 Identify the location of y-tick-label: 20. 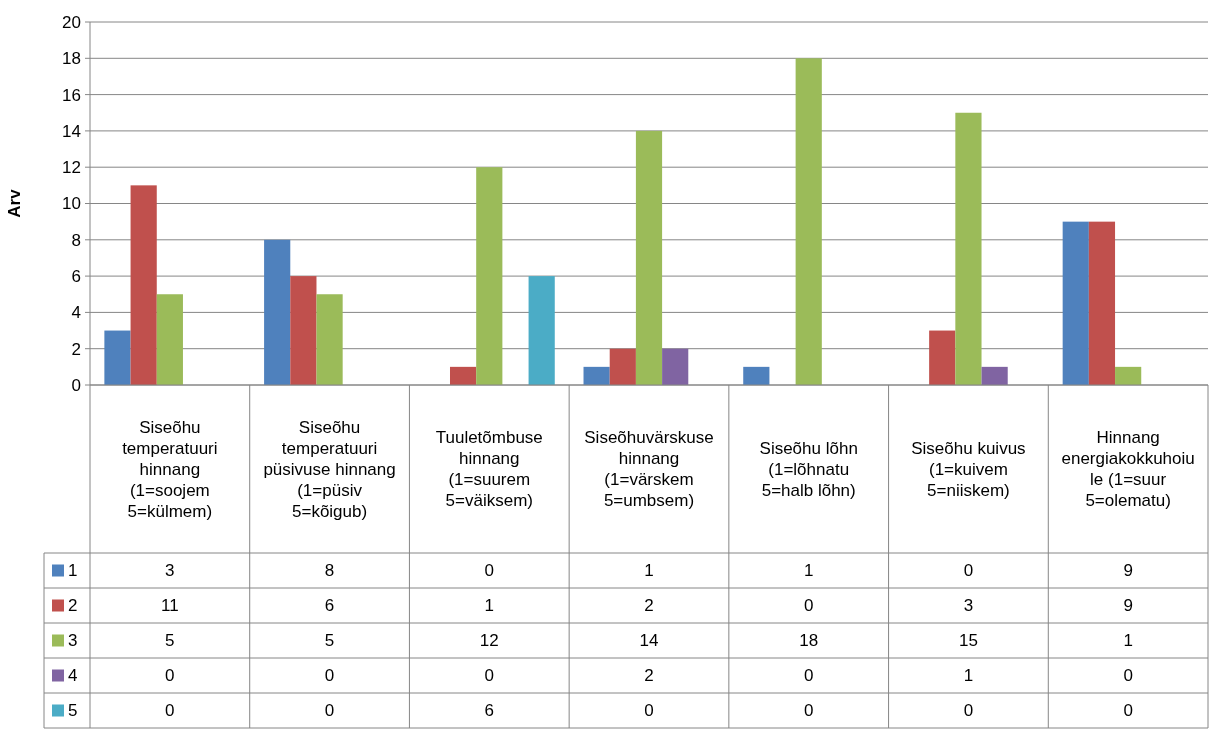
(71, 22).